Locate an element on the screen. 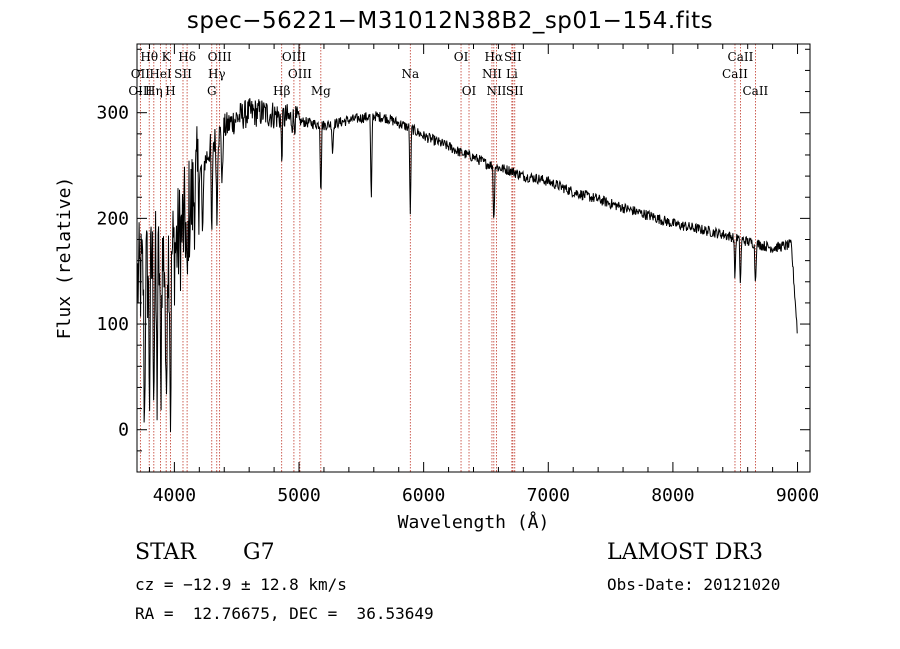 The width and height of the screenshot is (900, 649). y-axis-label: Flux (relative) is located at coordinates (64, 258).